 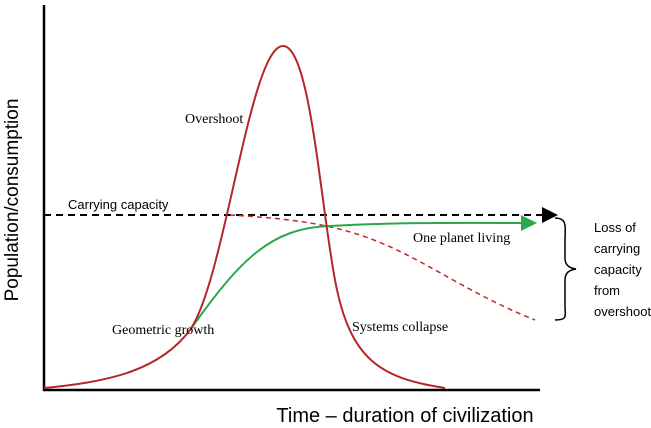 What do you see at coordinates (607, 290) in the screenshot?
I see `note-line: from` at bounding box center [607, 290].